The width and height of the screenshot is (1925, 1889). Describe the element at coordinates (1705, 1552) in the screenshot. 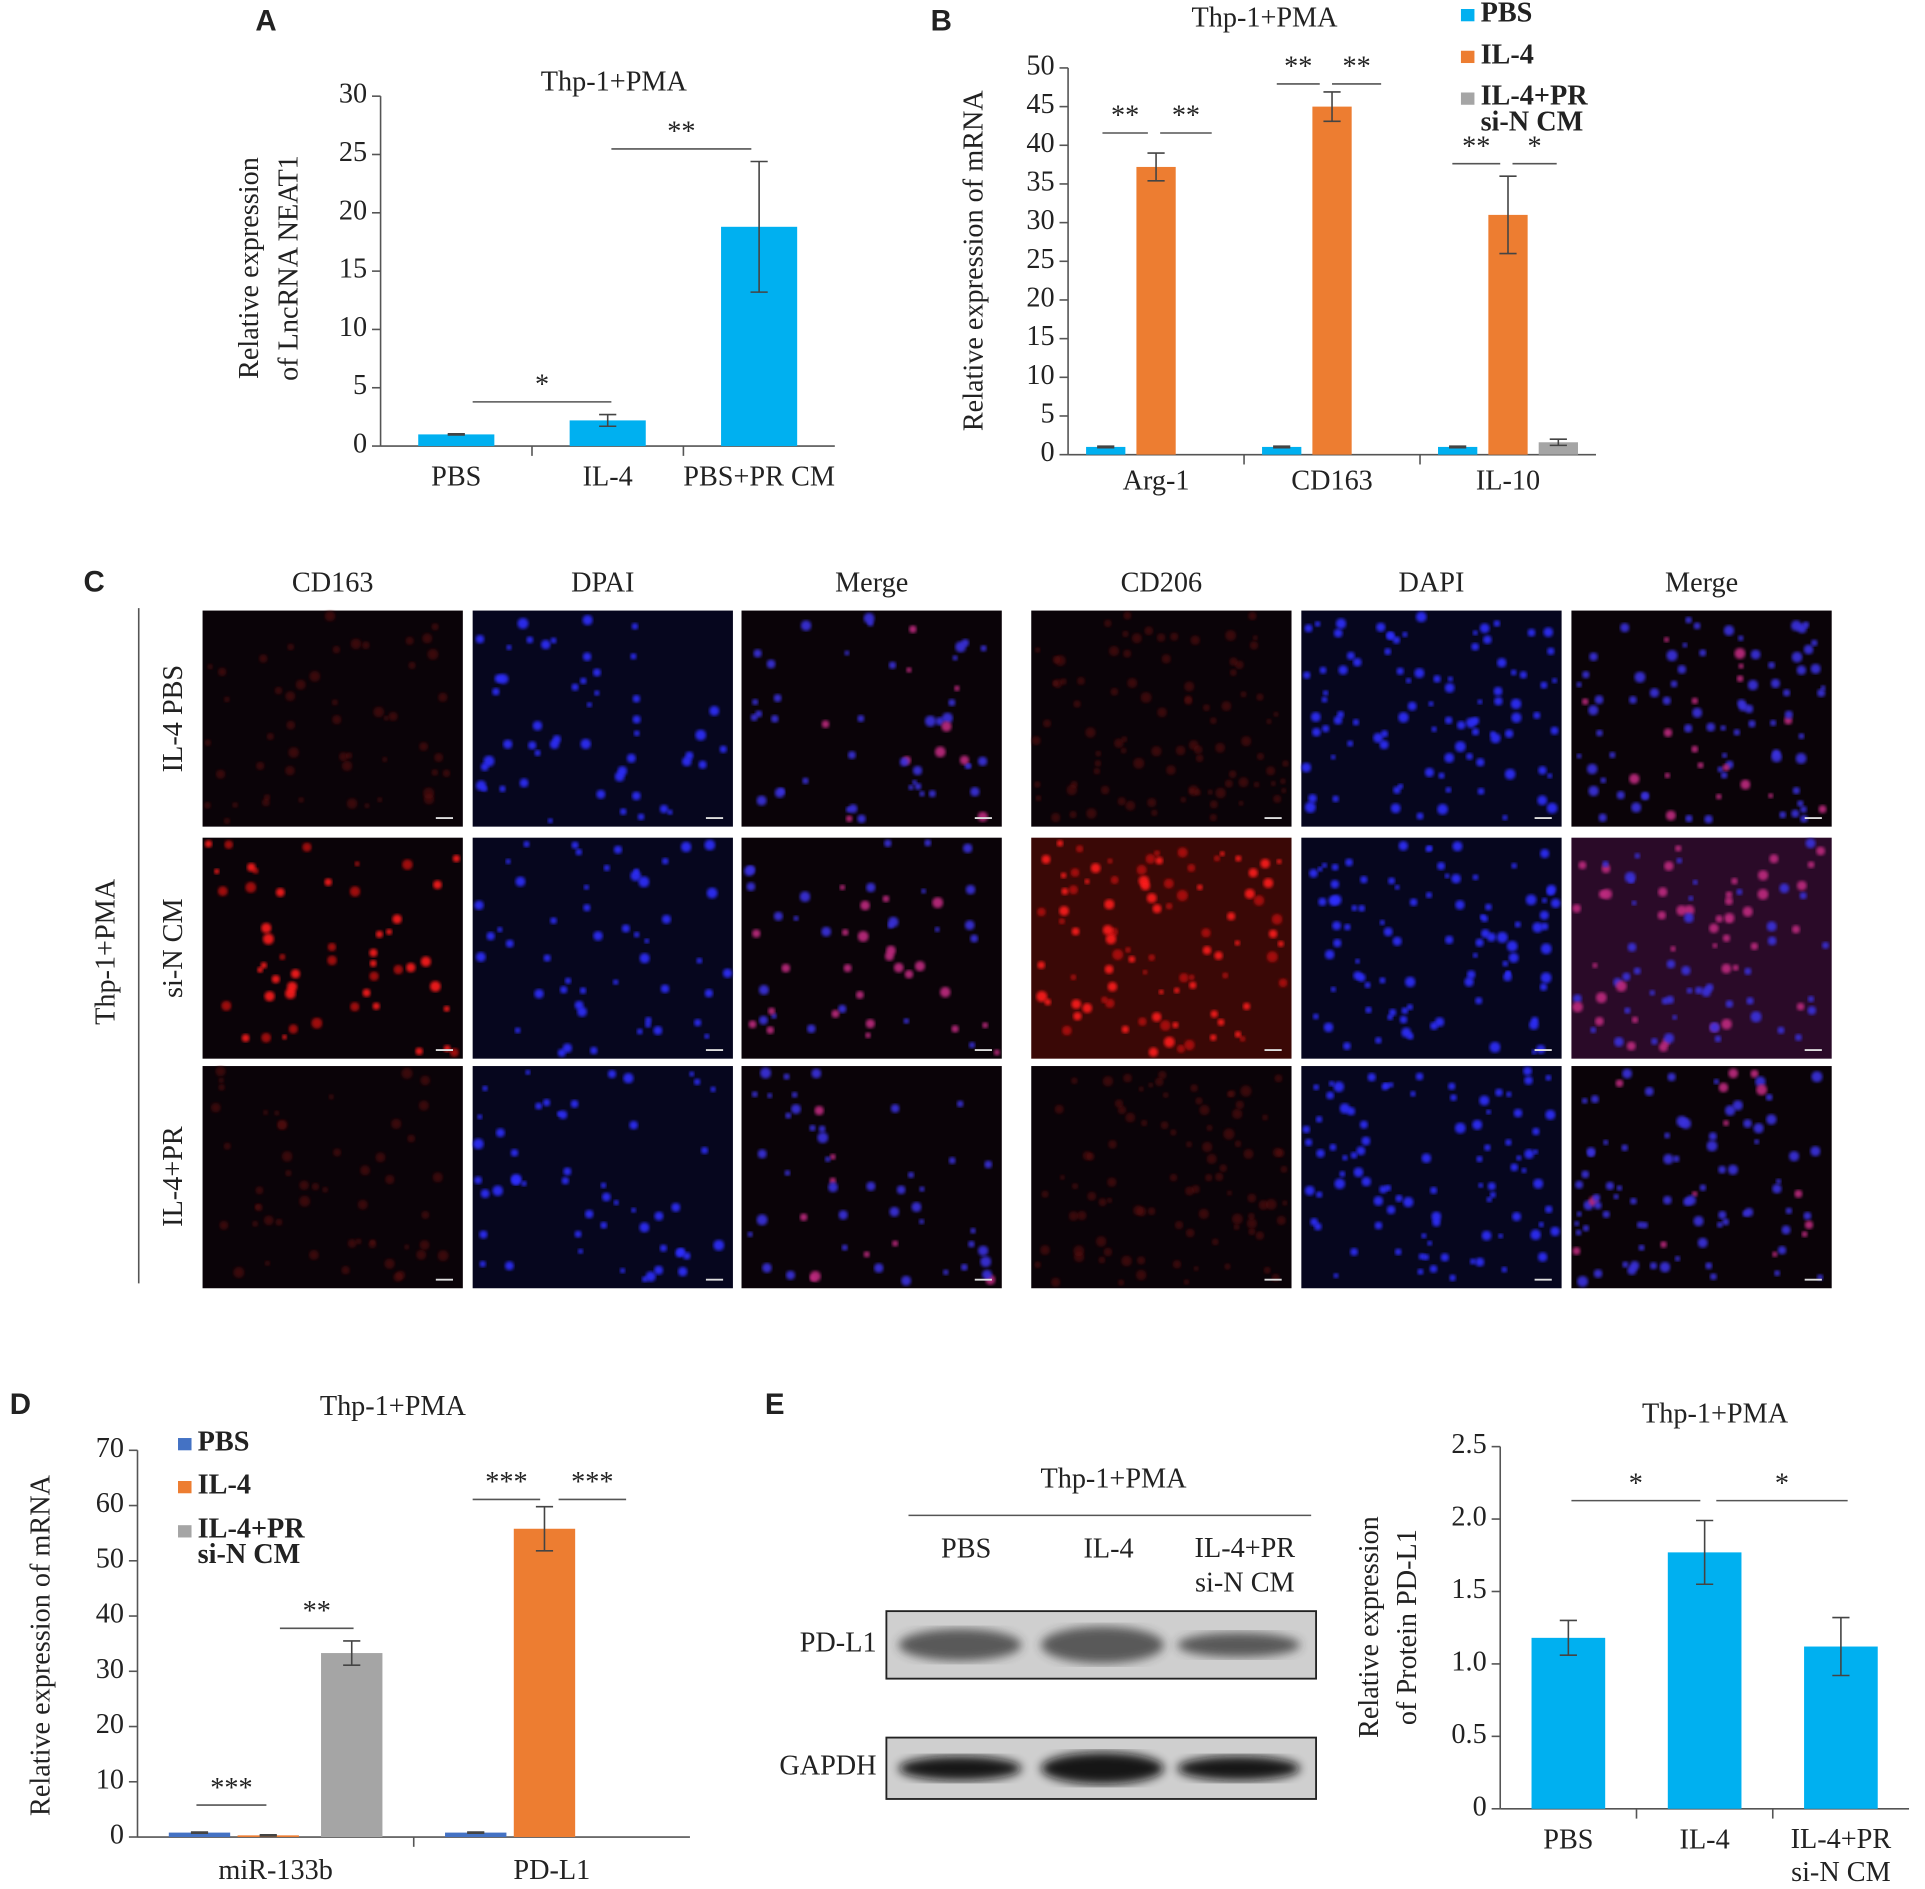

I see `error-bar` at that location.